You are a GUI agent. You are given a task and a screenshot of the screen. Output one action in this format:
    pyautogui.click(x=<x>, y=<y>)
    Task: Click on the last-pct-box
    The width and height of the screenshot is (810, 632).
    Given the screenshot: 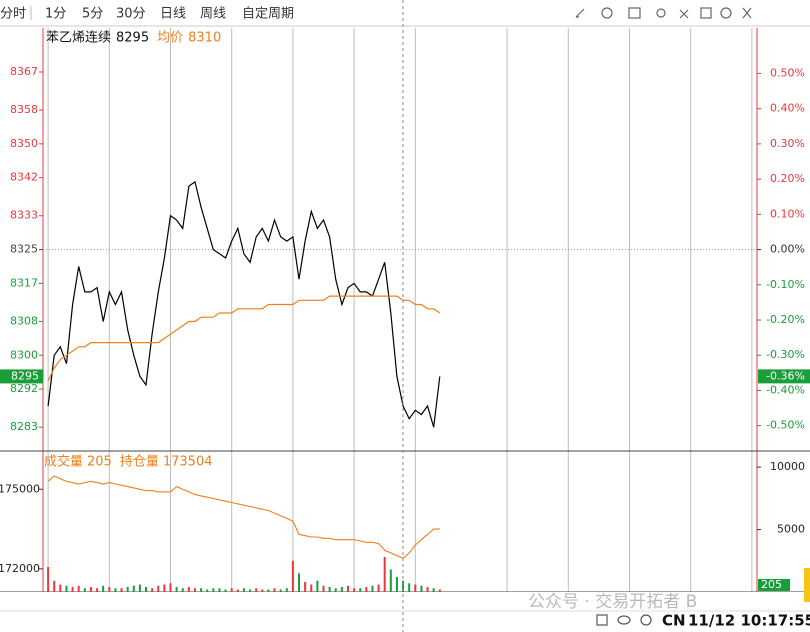 What is the action you would take?
    pyautogui.click(x=784, y=376)
    